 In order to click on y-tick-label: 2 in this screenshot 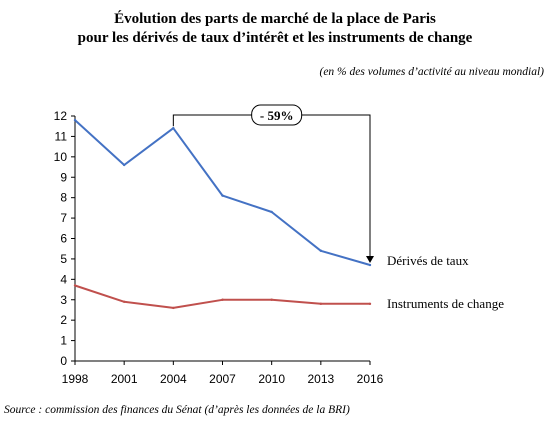, I will do `click(63, 320)`.